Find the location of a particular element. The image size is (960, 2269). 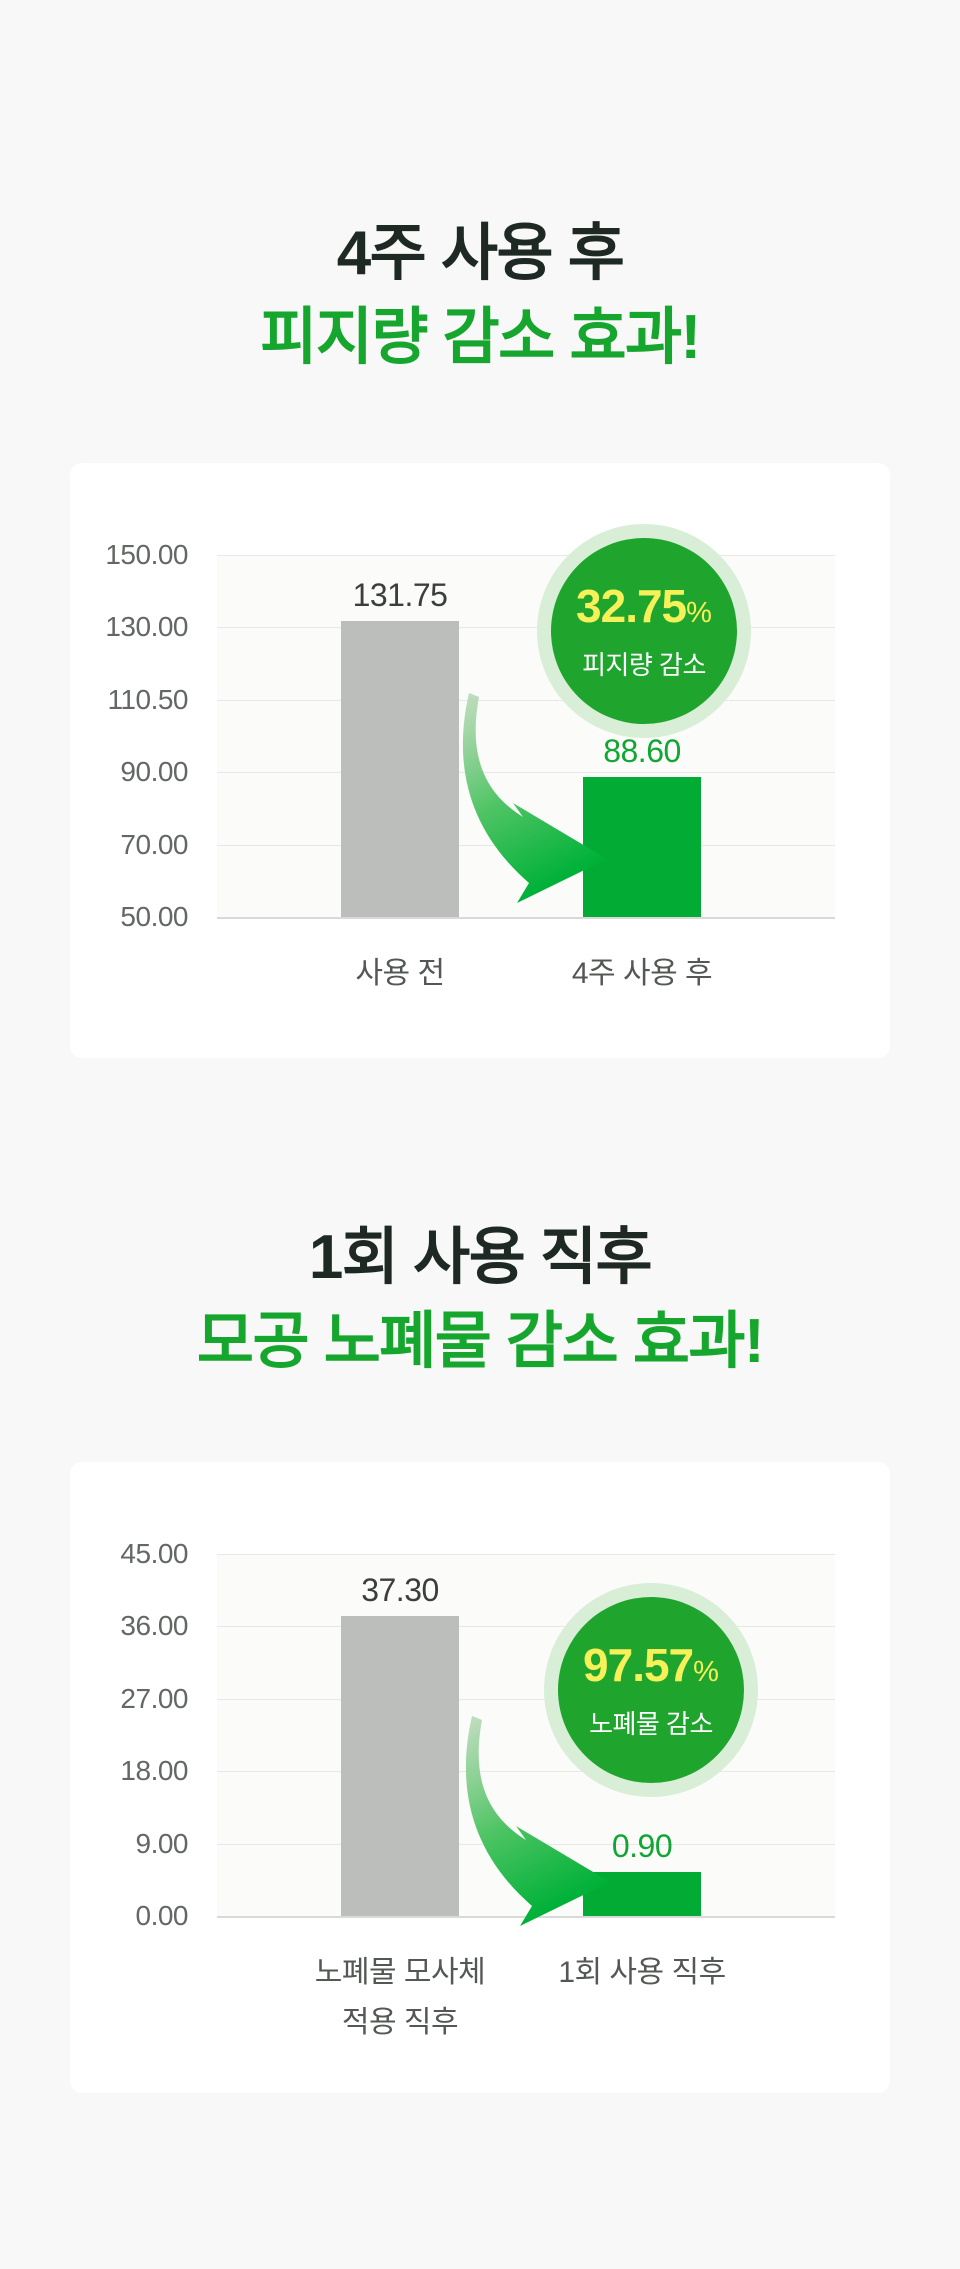

reduction-badge-circle: 32.75% 피지량 감소 is located at coordinates (644, 631).